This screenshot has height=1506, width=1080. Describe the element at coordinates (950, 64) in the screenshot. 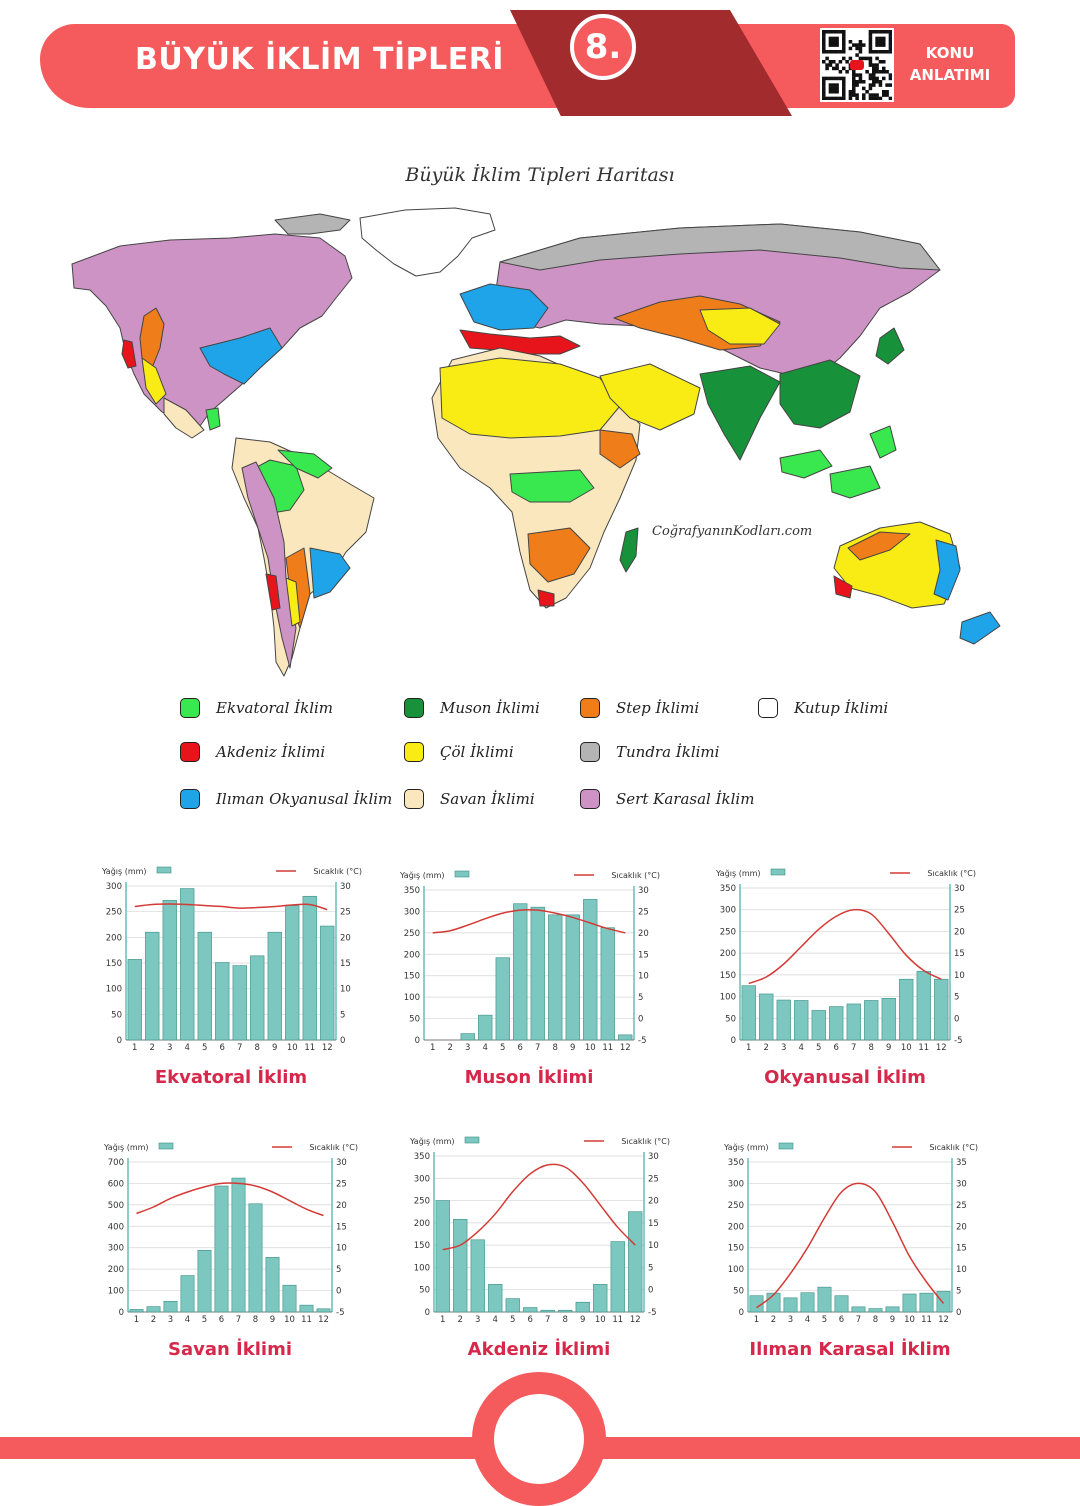

I see `konu-anlatimi-label: KONU ANLATIMI` at that location.